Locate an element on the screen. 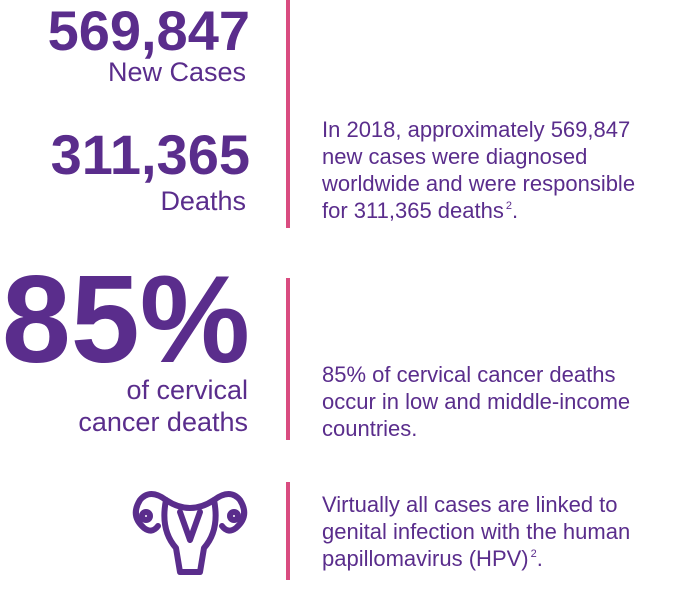  paragraph-line: new cases were diagnosed is located at coordinates (454, 156).